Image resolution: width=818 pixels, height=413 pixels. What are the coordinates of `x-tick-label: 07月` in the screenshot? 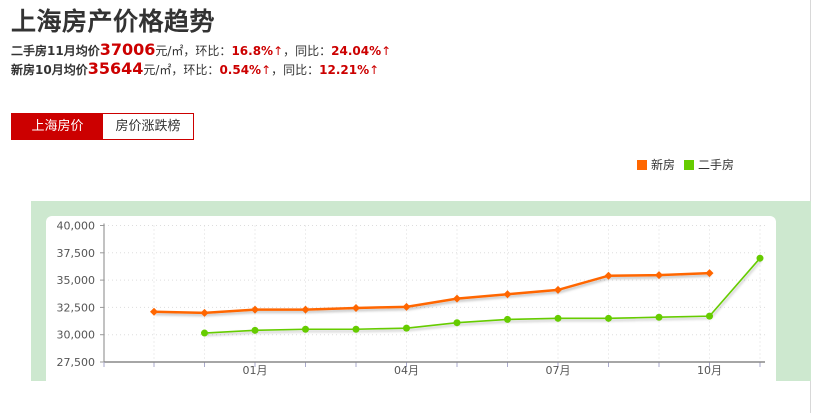 It's located at (558, 370).